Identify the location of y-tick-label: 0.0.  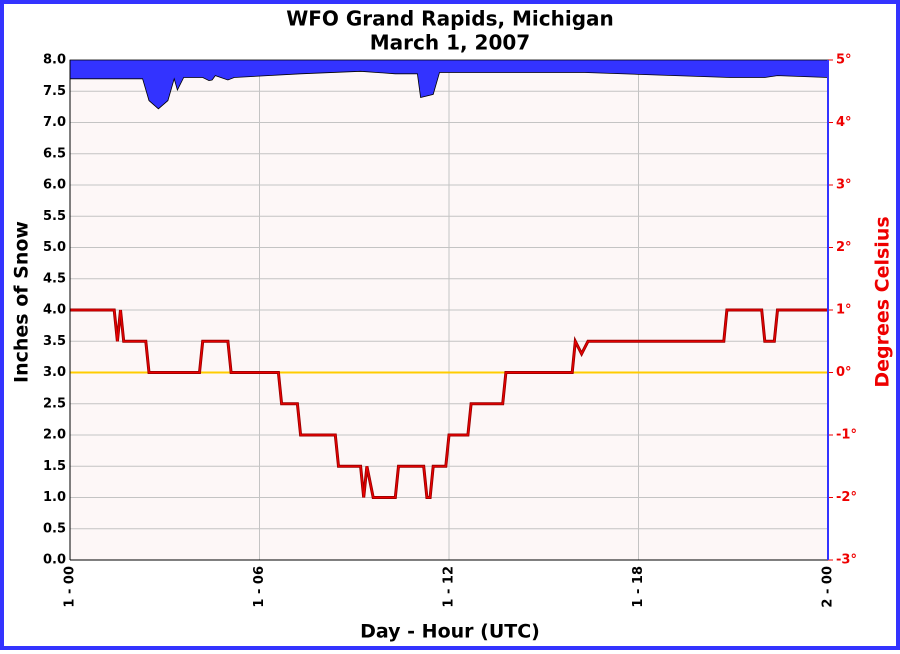
(54, 560).